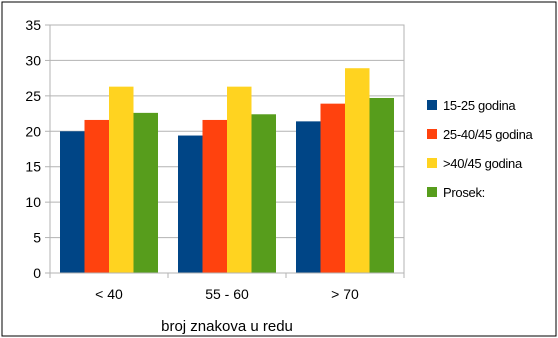  Describe the element at coordinates (109, 294) in the screenshot. I see `x-tick-label: < 40` at that location.